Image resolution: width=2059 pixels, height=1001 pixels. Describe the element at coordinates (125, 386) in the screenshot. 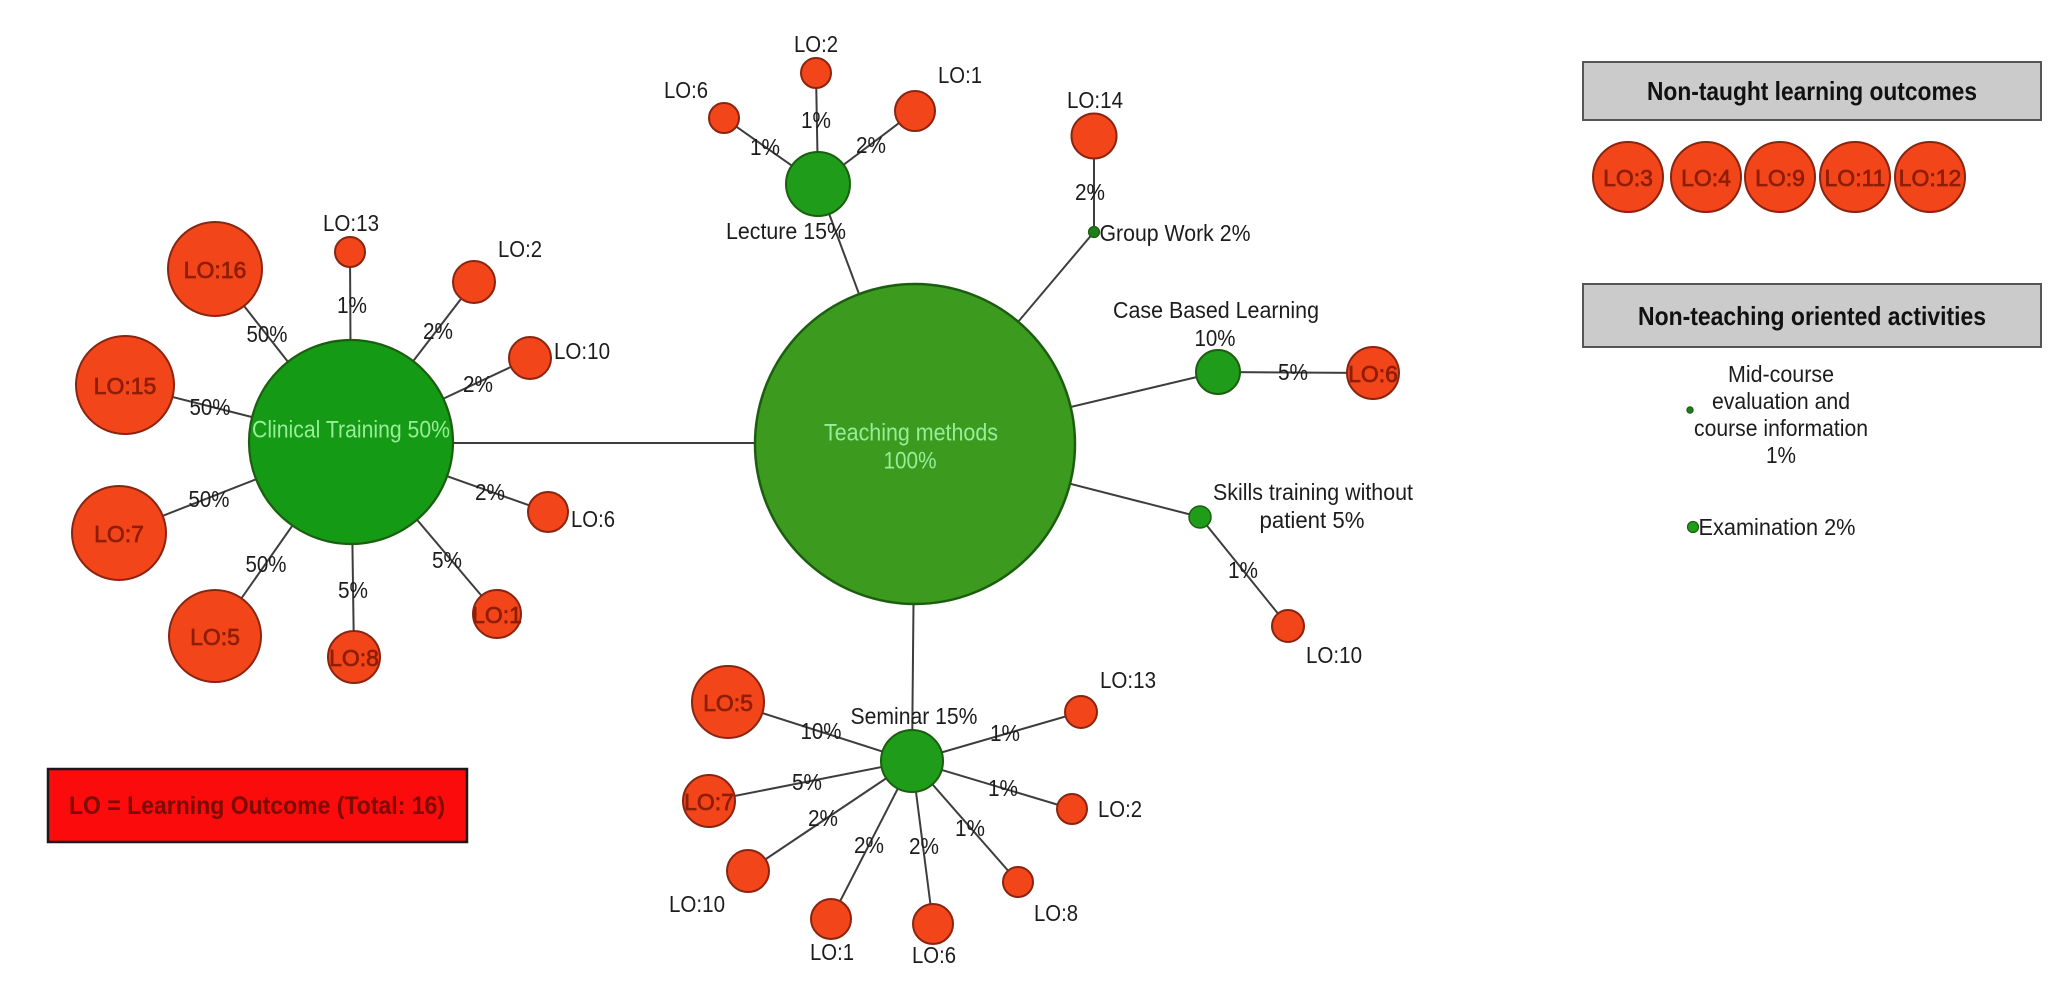

I see `svg-text: LO:15` at that location.